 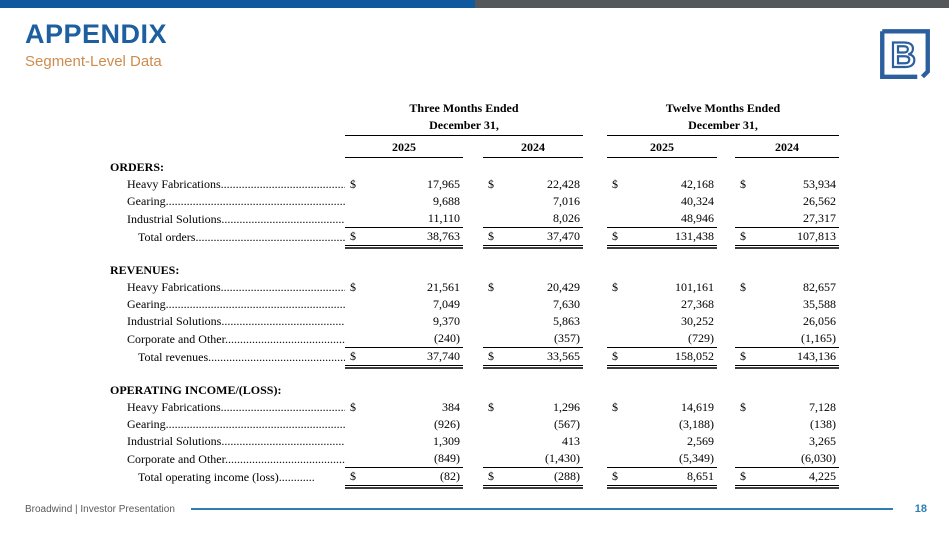 What do you see at coordinates (533, 219) in the screenshot?
I see `money-cell: 8,026` at bounding box center [533, 219].